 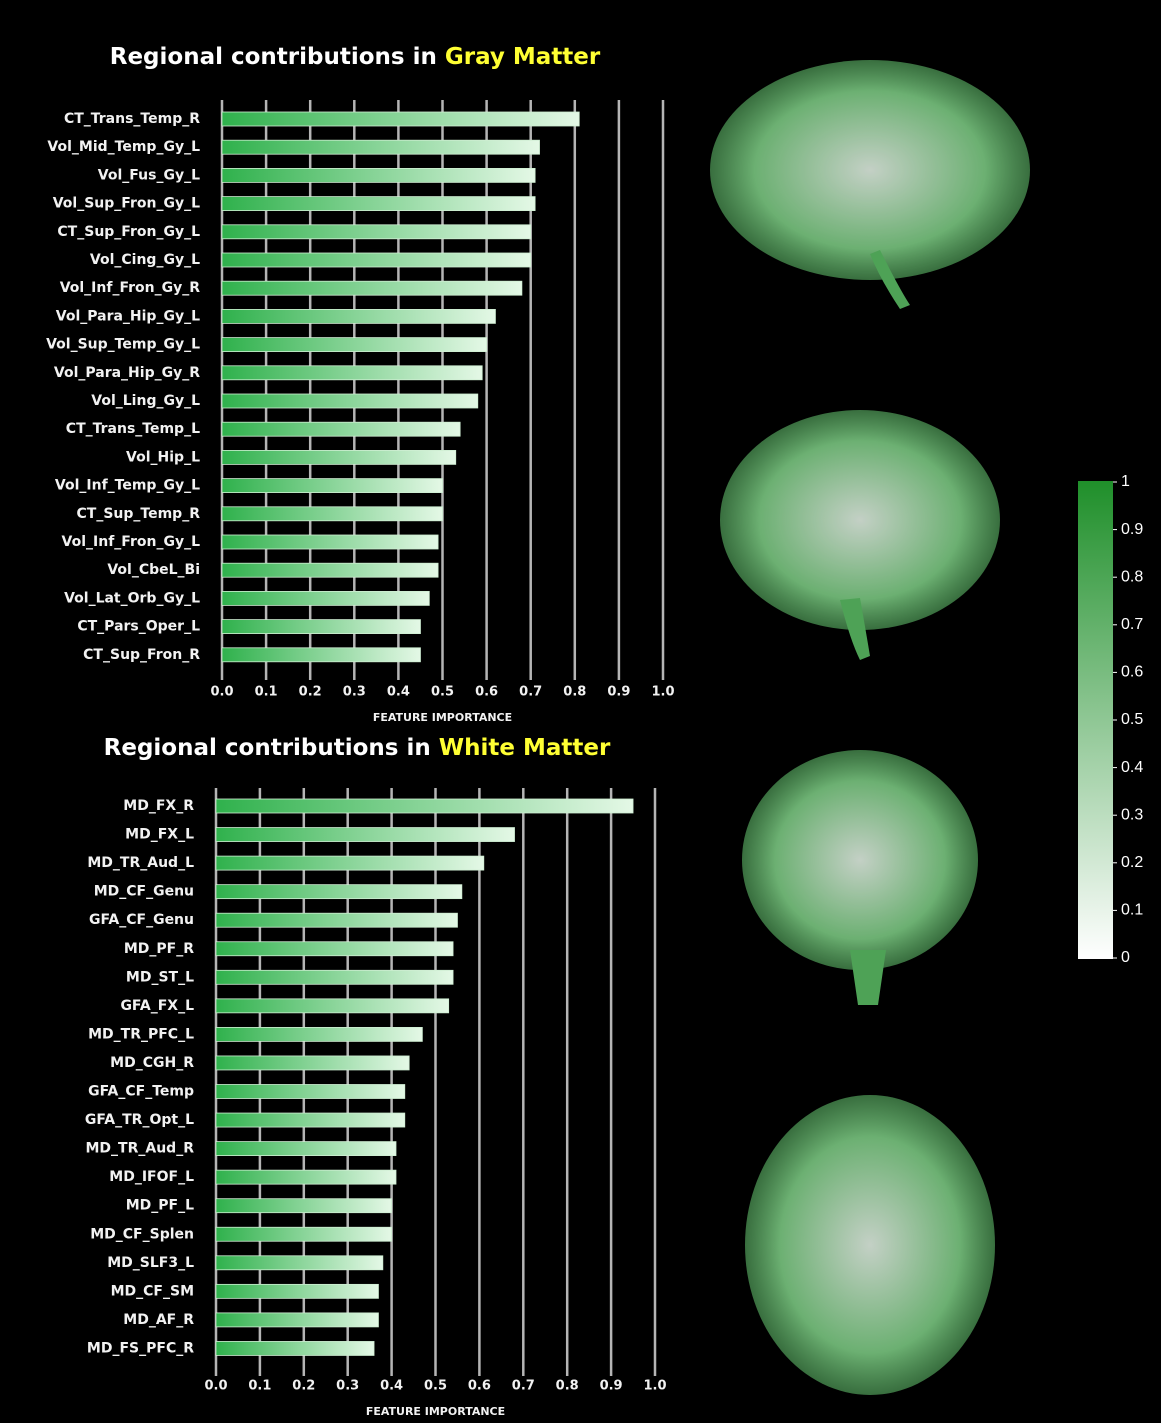 I want to click on y-tick-label: MD_PF_R, so click(x=159, y=949).